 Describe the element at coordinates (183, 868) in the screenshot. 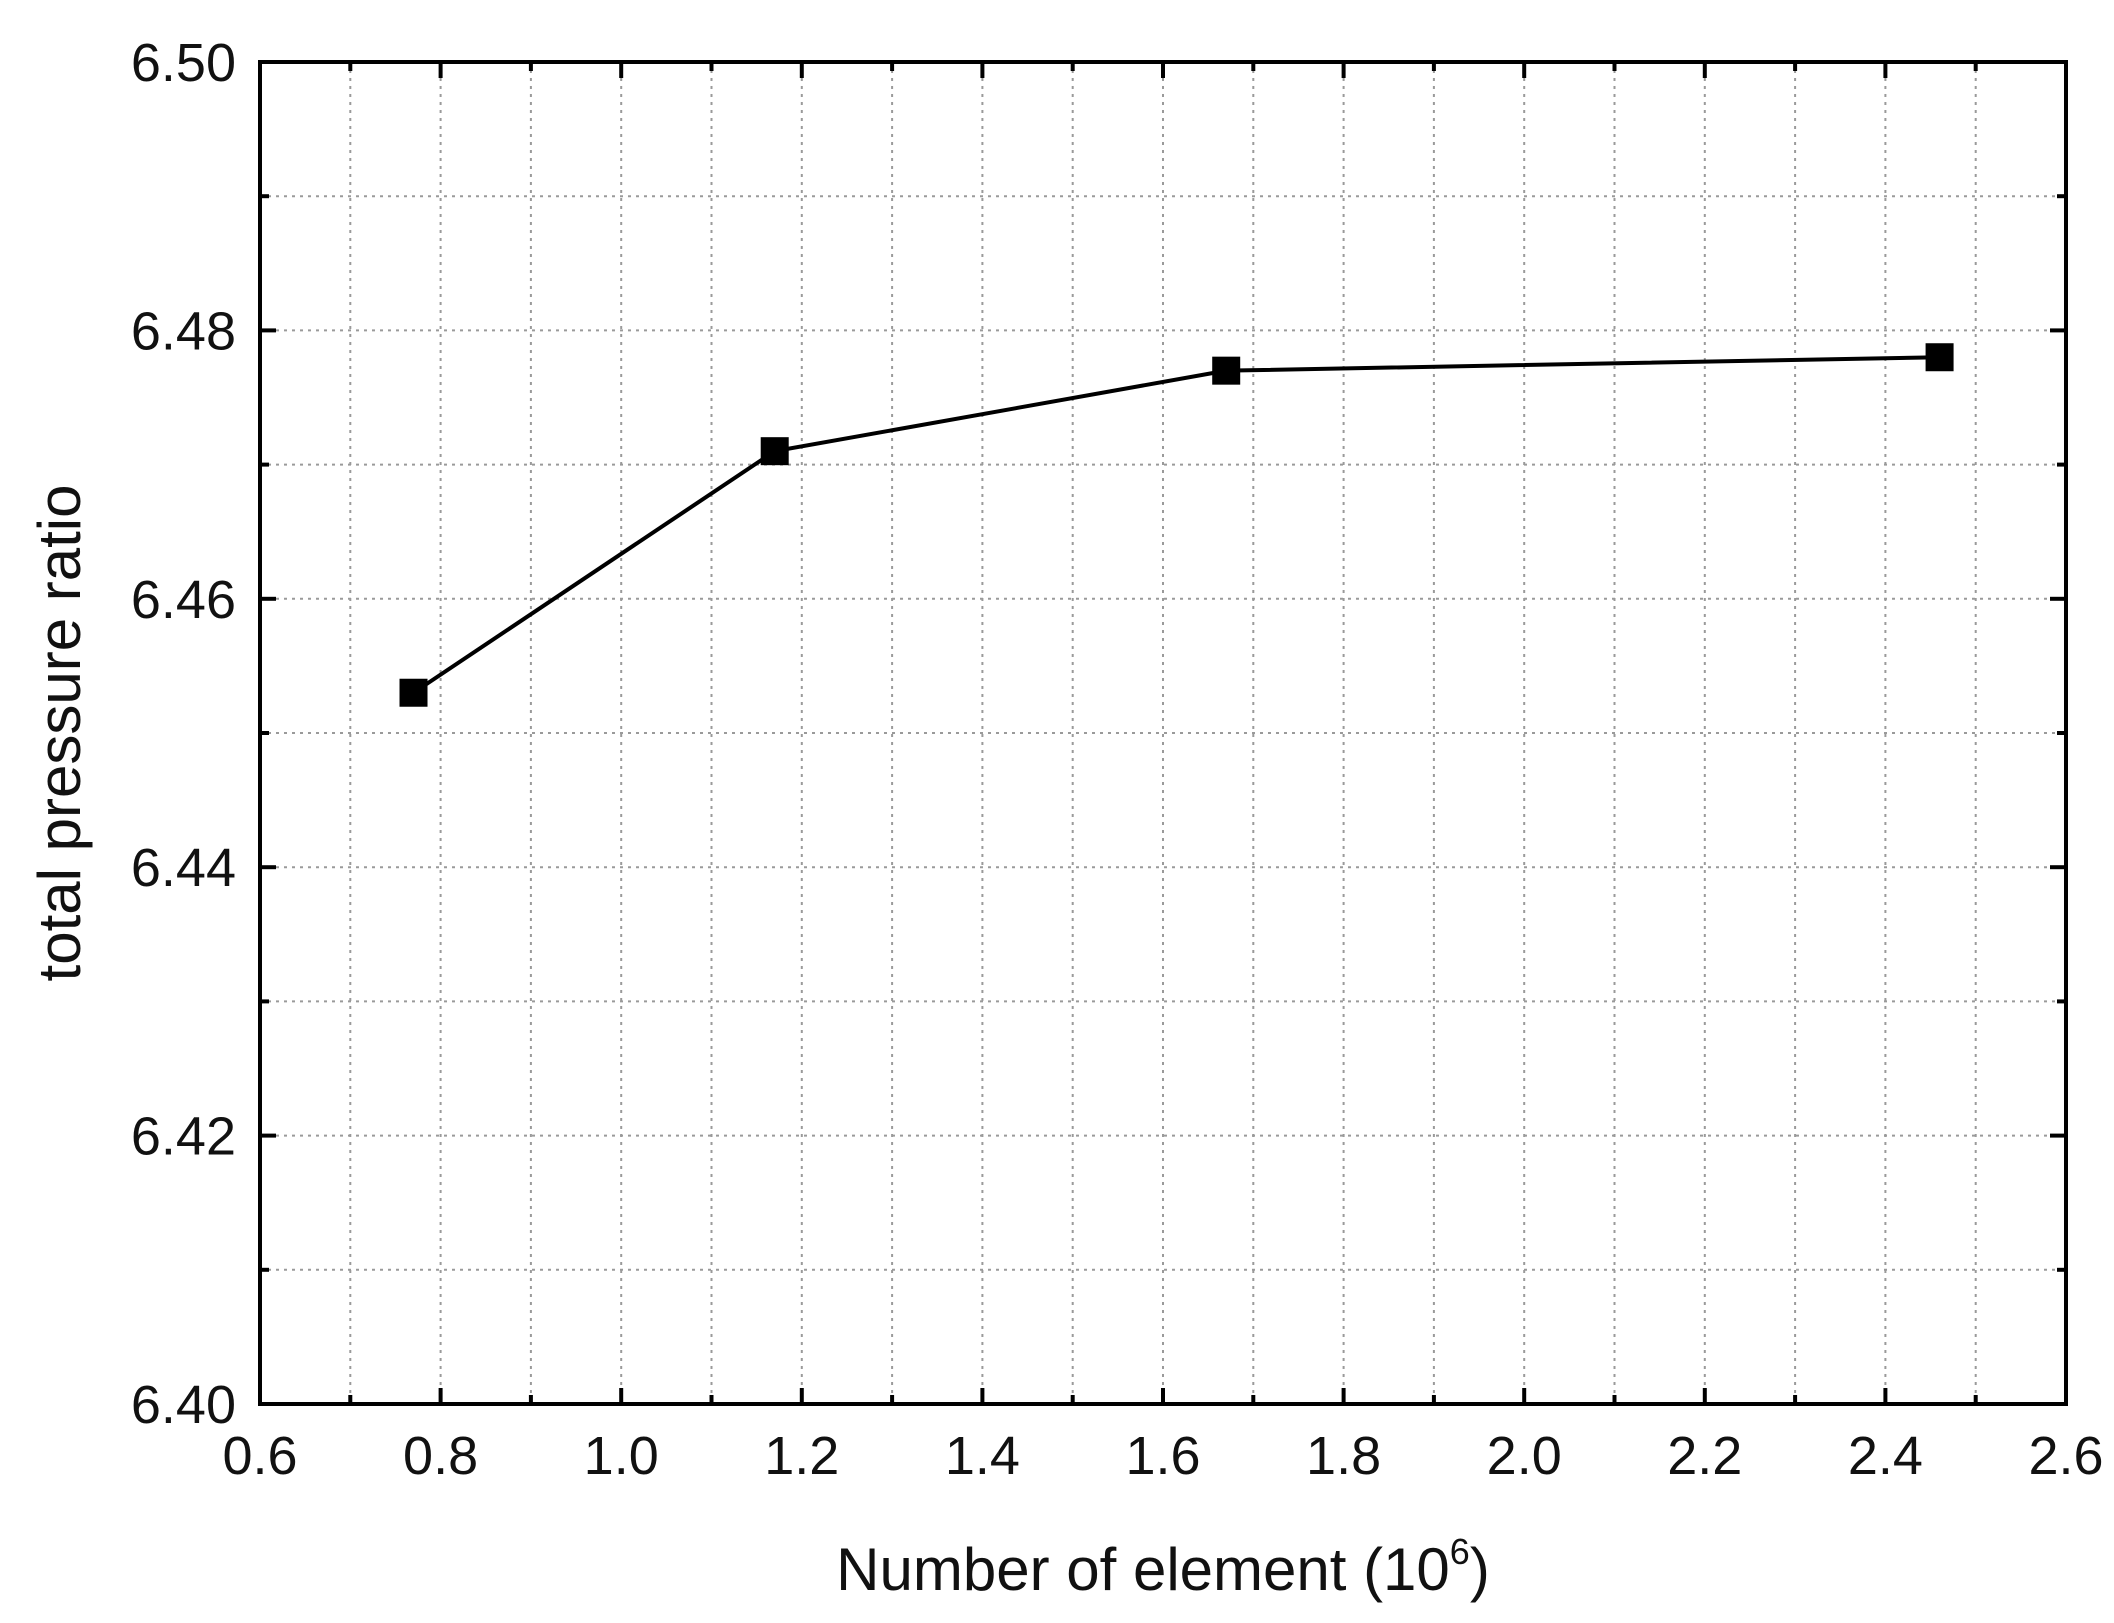

I see `y-tick-label: 6.44` at that location.